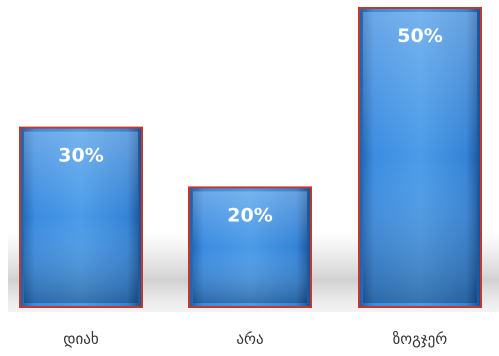 The width and height of the screenshot is (499, 356). Describe the element at coordinates (81, 339) in the screenshot. I see `category-label-0: დიახ` at that location.